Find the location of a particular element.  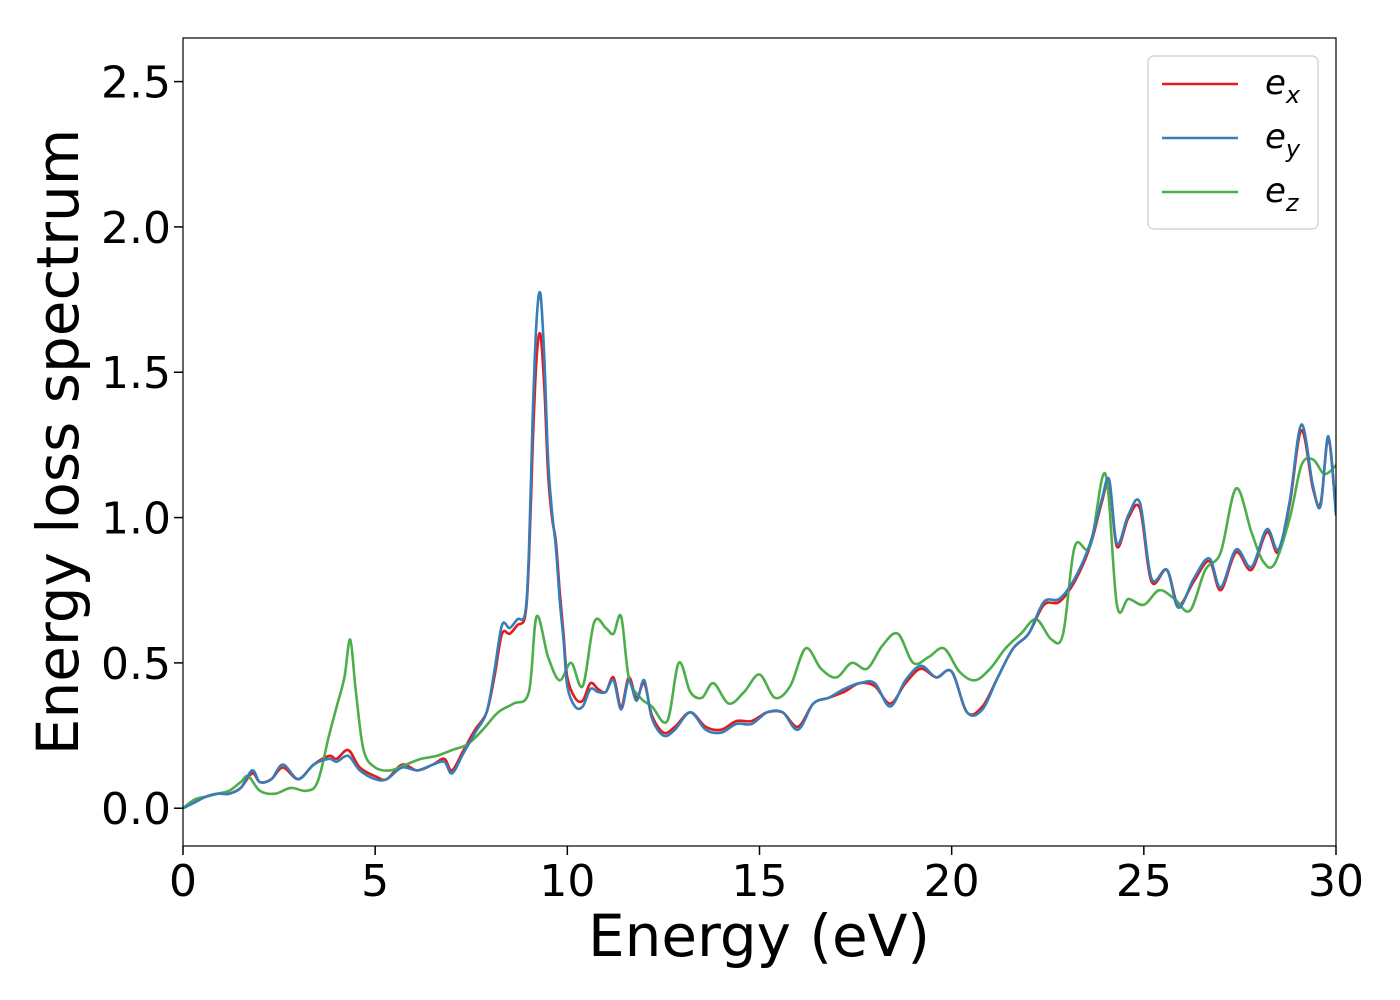

y-tick-label: 2.0 is located at coordinates (136, 228).